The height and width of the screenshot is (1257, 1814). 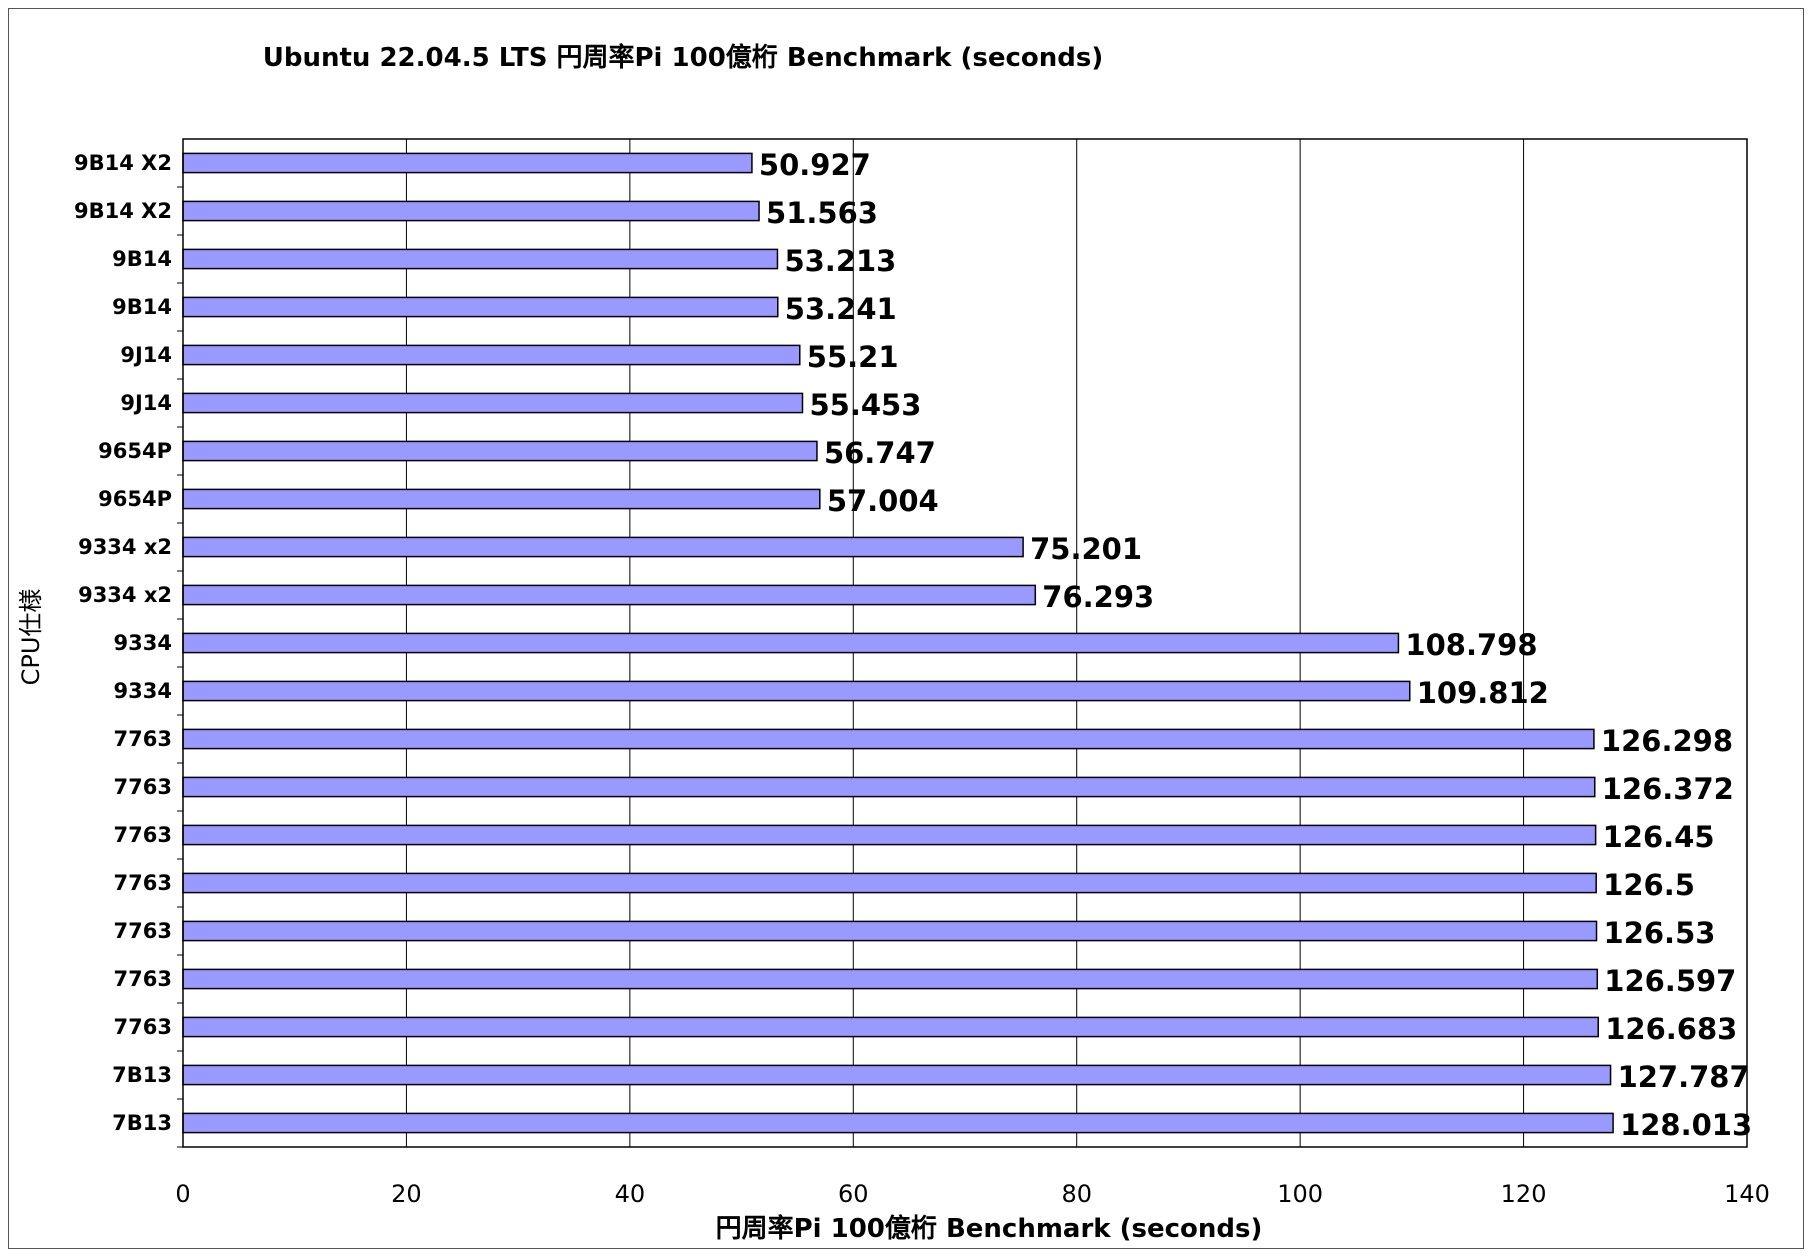 What do you see at coordinates (972, 1194) in the screenshot?
I see `x-tick-labels: 0 20 40 60 80 100 120 140` at bounding box center [972, 1194].